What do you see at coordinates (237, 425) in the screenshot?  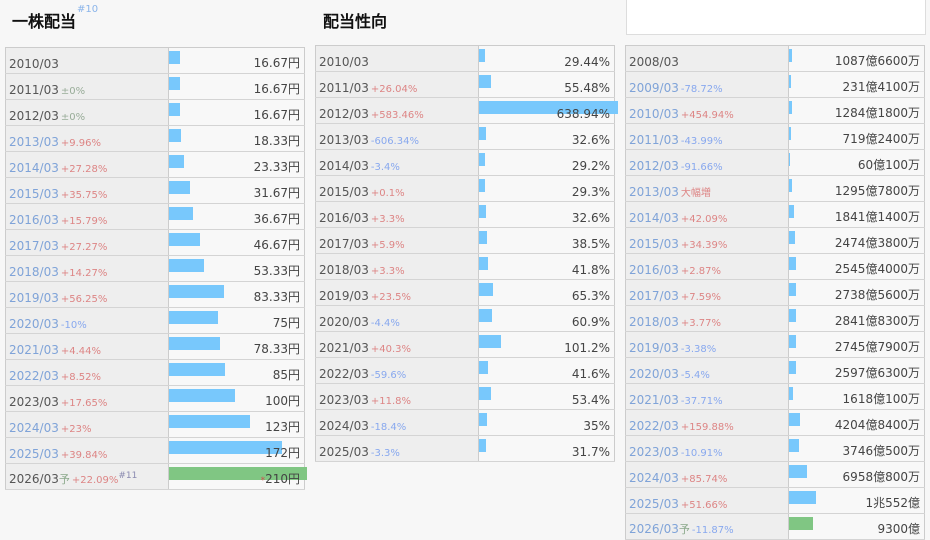 I see `value-cell: 123円` at bounding box center [237, 425].